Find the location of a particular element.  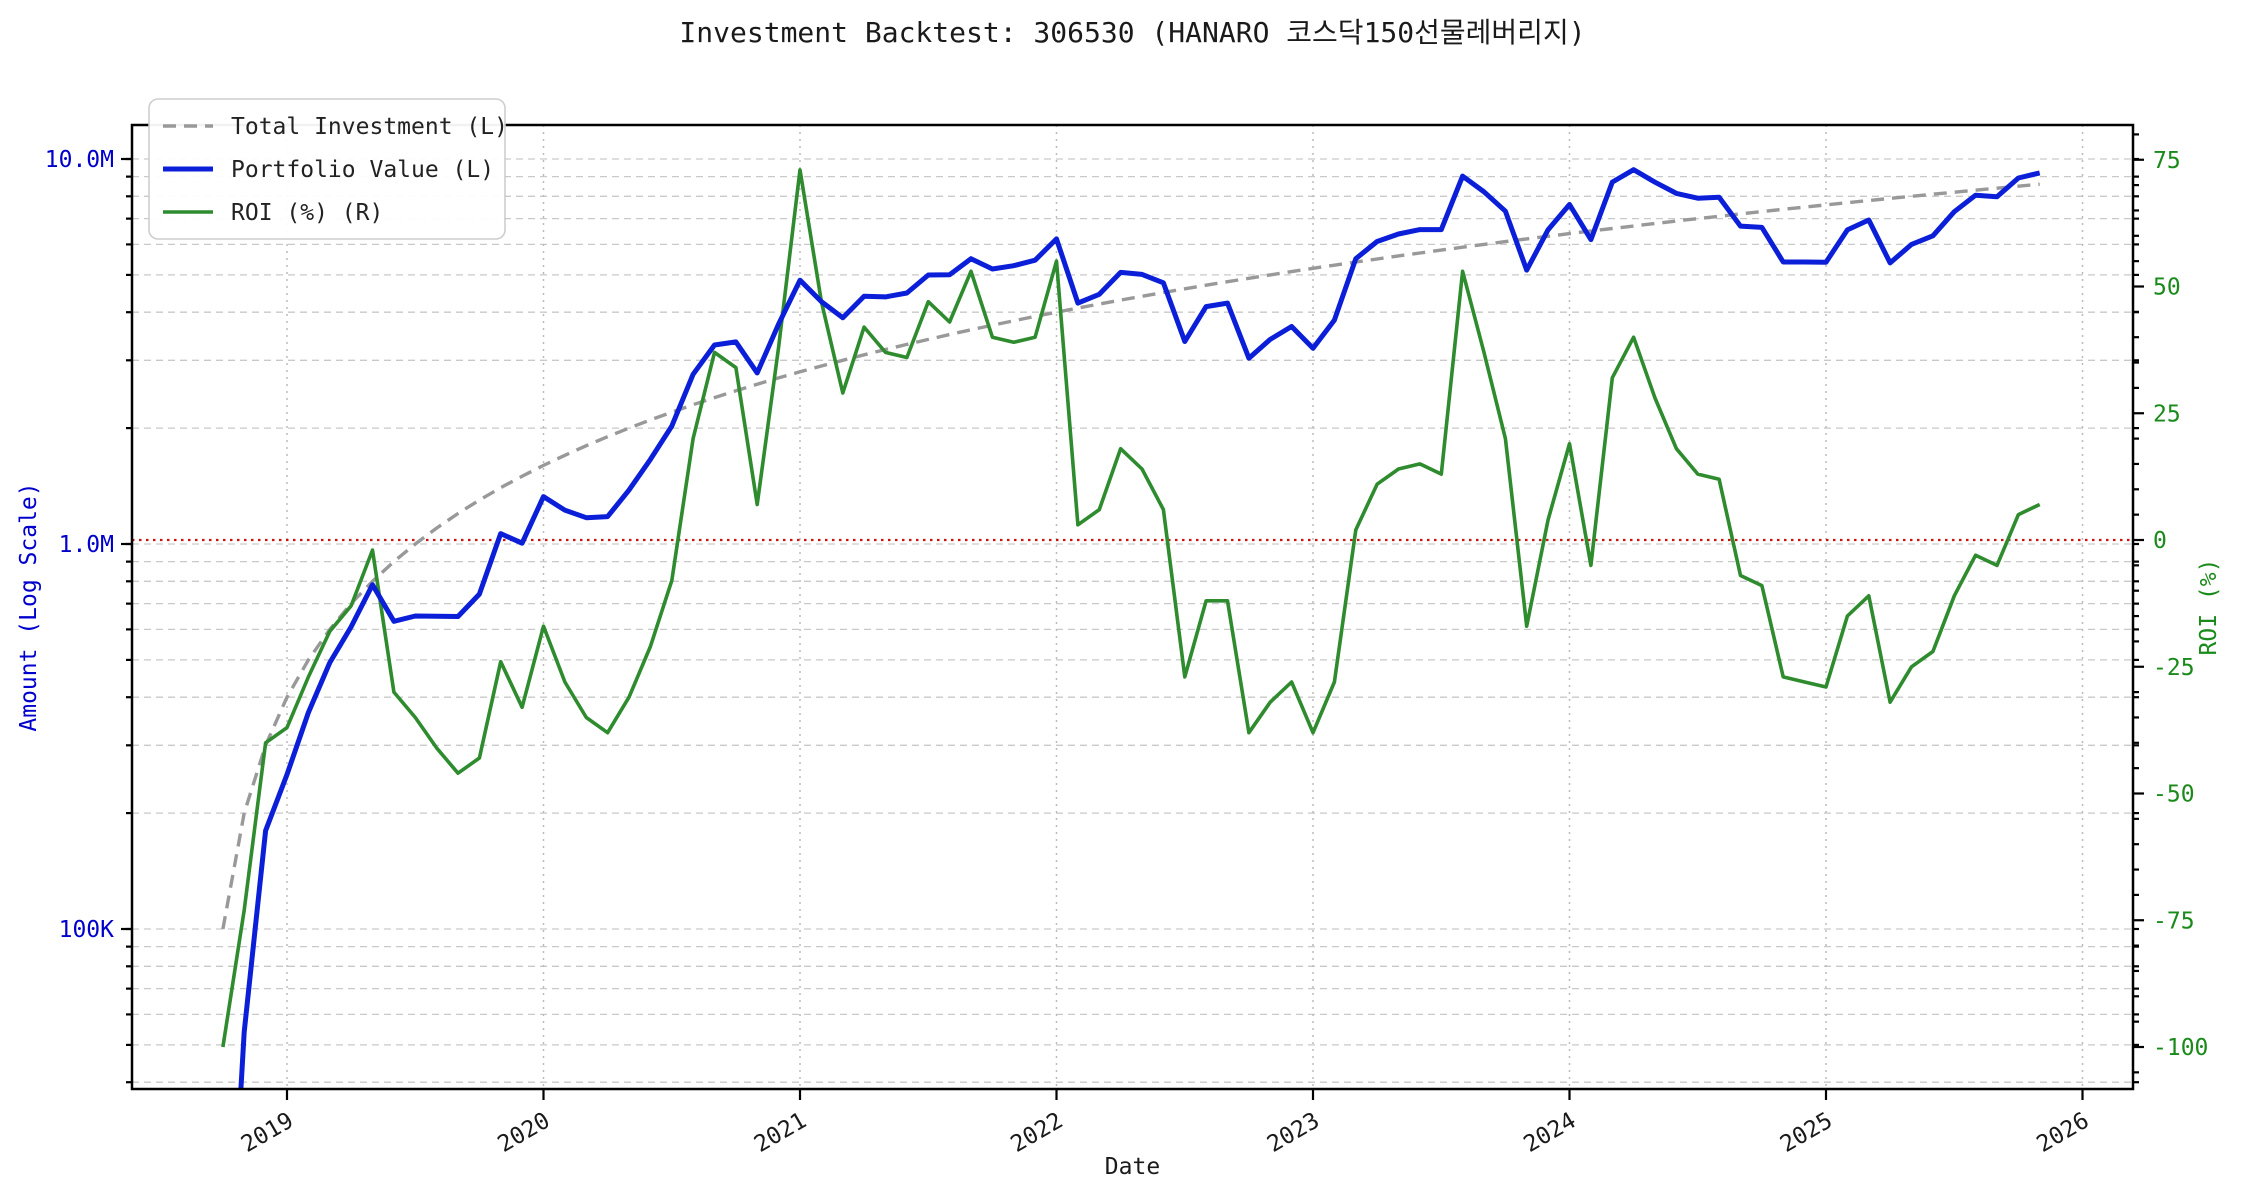

right-axis-tick-label: 0 is located at coordinates (2160, 541).